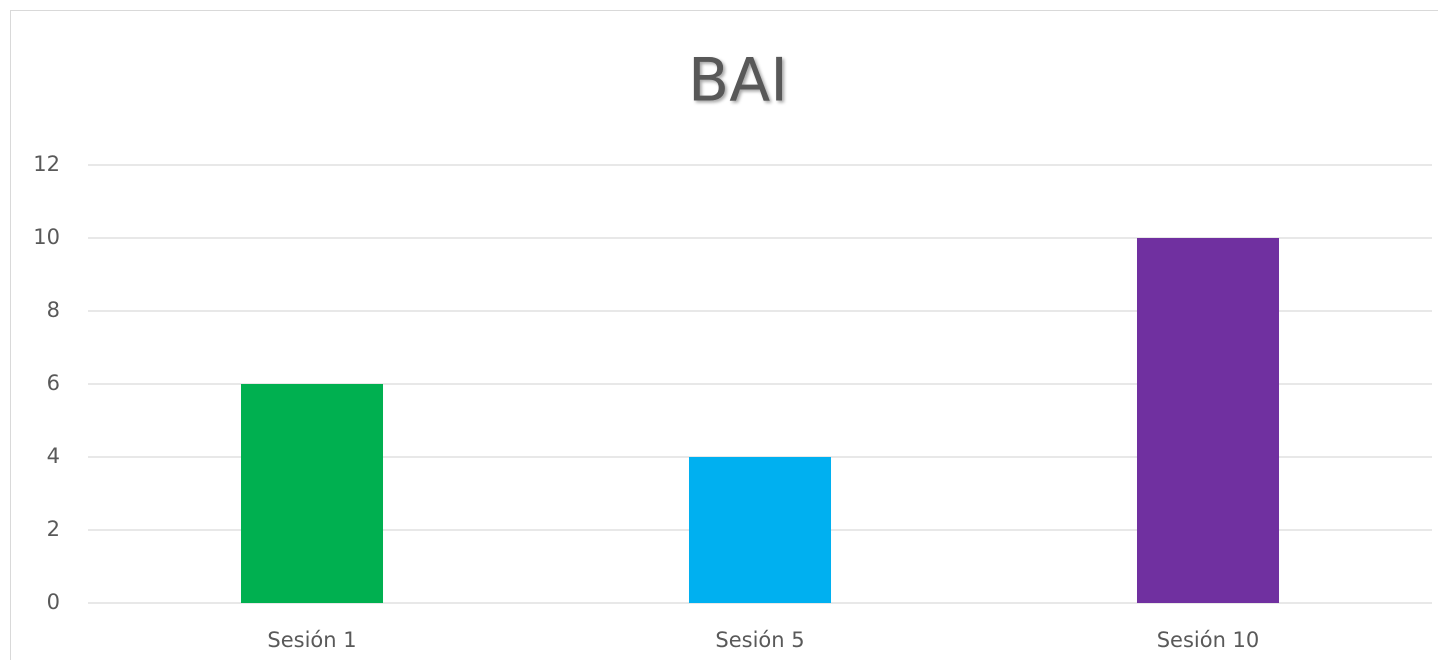 The image size is (1438, 660). I want to click on chart-title: BAI, so click(738, 81).